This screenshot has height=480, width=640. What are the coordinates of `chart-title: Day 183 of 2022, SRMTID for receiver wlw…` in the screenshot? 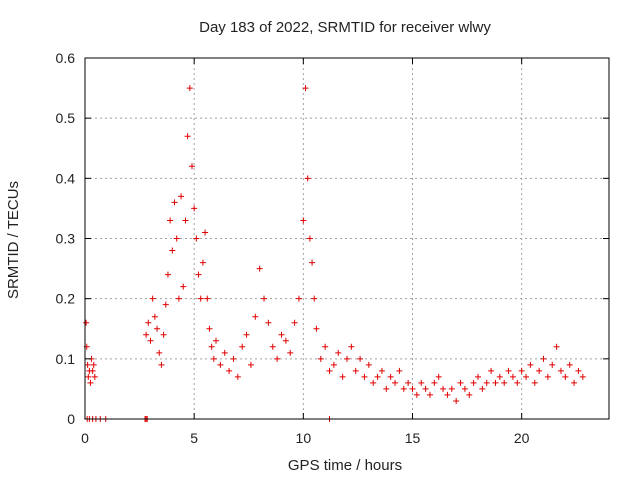 It's located at (345, 27).